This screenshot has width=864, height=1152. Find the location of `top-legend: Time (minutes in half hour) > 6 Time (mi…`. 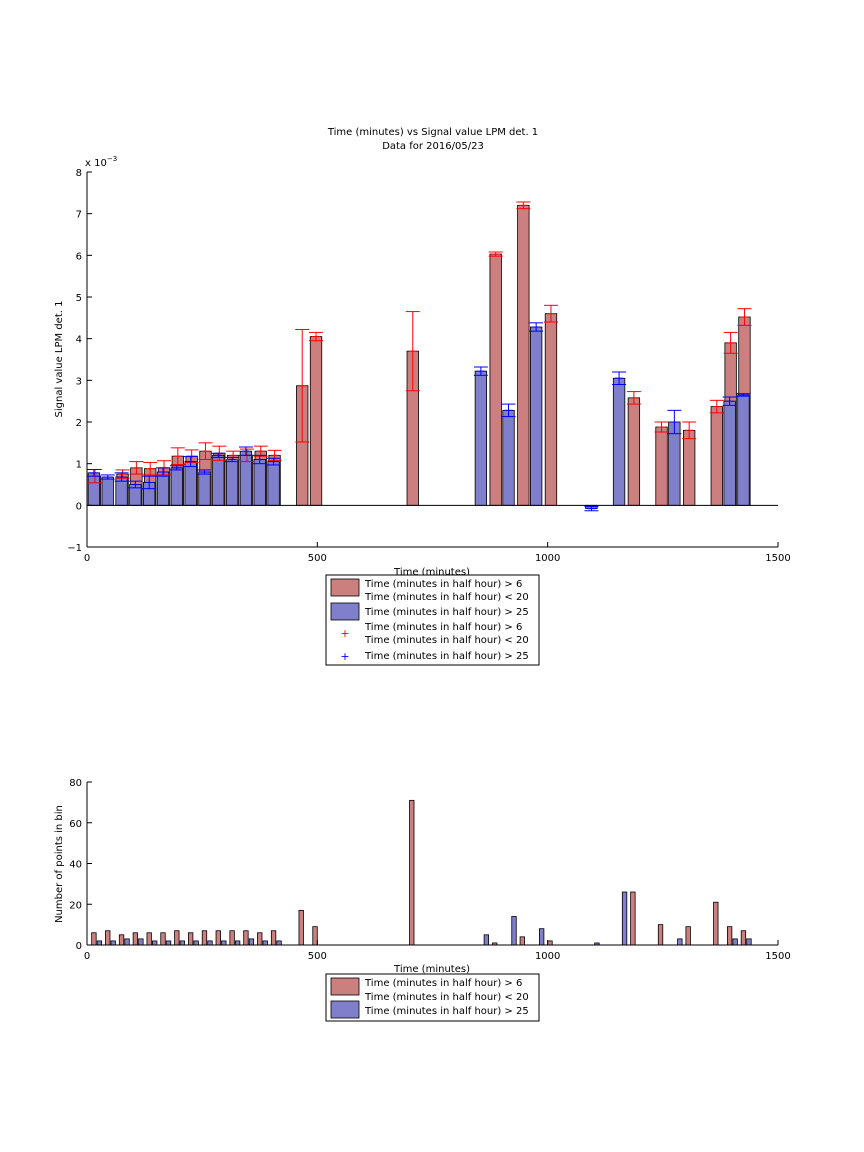

top-legend: Time (minutes in half hour) > 6 Time (mi… is located at coordinates (432, 620).